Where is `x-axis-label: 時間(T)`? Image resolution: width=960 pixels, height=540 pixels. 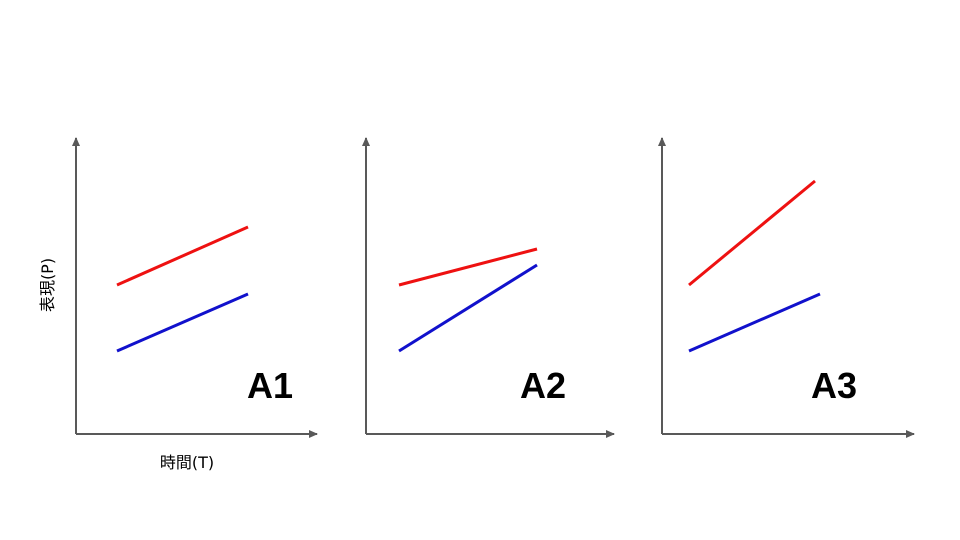
x-axis-label: 時間(T) is located at coordinates (187, 462).